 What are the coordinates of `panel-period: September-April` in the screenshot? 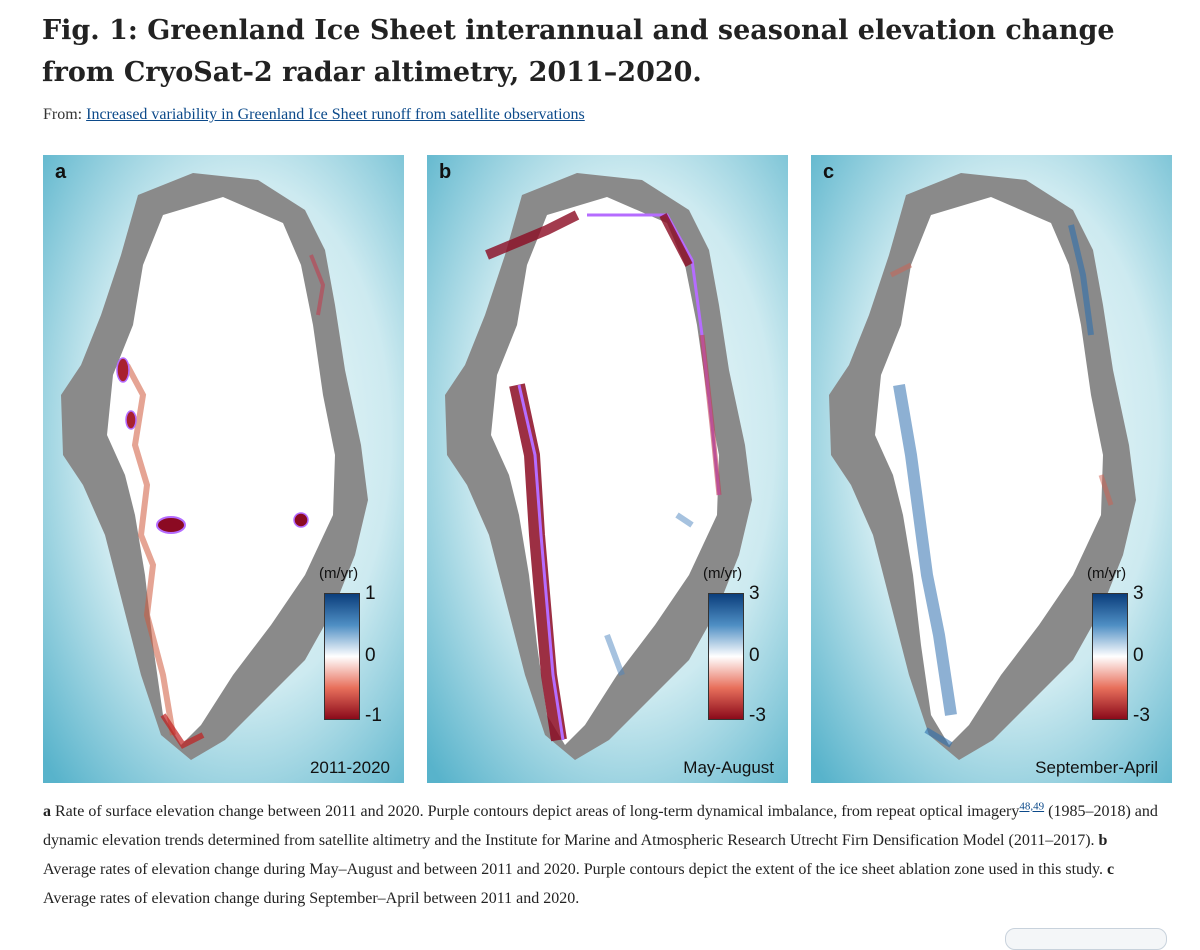 It's located at (1096, 767).